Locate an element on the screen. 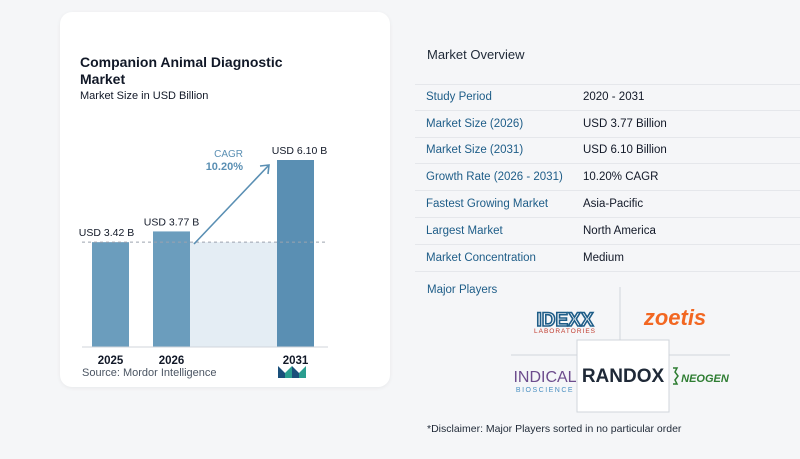 Image resolution: width=800 pixels, height=459 pixels. overview-key: Largest Market is located at coordinates (464, 230).